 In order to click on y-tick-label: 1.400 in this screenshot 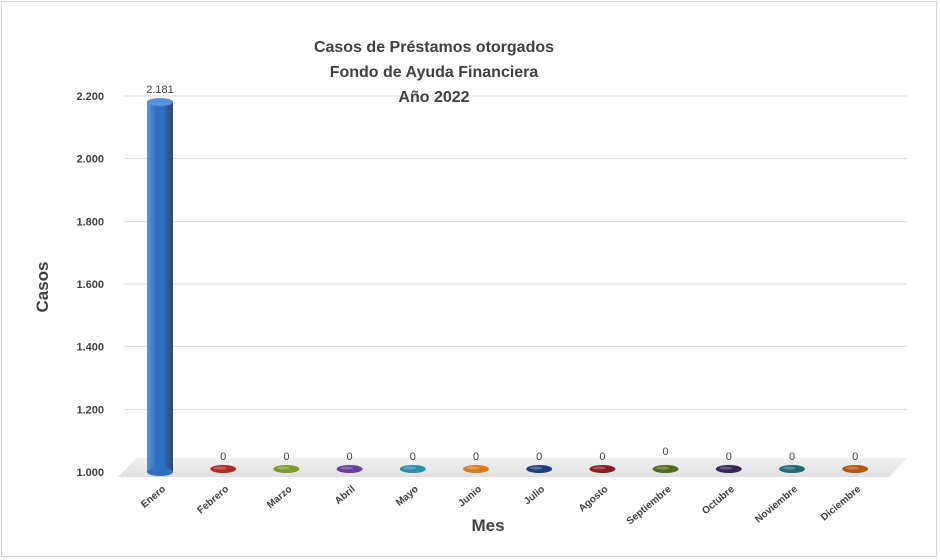, I will do `click(90, 348)`.